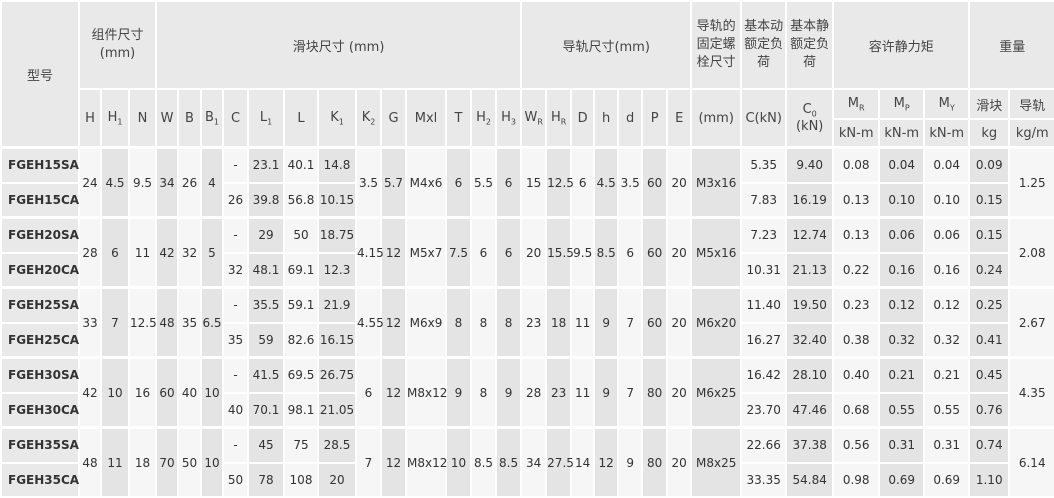 The width and height of the screenshot is (1054, 498). I want to click on column-header: C, so click(235, 118).